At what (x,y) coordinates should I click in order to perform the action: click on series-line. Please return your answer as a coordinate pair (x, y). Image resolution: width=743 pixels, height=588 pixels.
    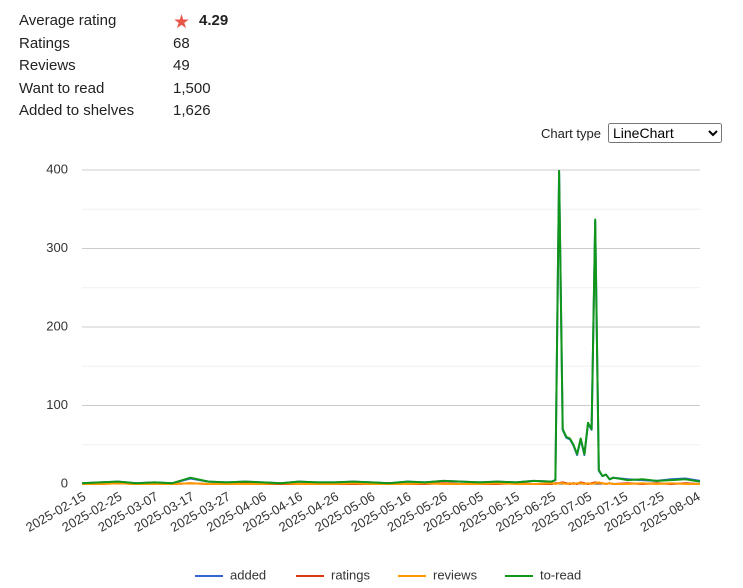
    Looking at the image, I should click on (391, 483).